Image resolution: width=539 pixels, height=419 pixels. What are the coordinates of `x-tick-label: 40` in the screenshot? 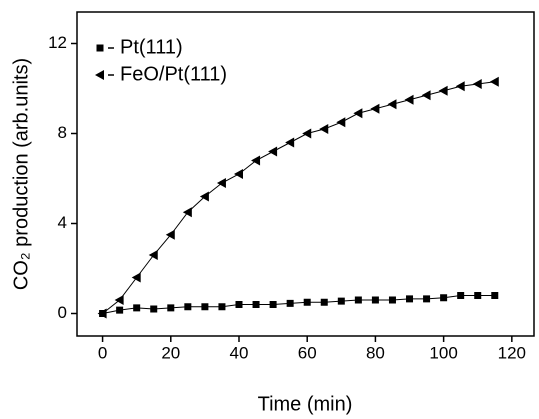 It's located at (239, 352).